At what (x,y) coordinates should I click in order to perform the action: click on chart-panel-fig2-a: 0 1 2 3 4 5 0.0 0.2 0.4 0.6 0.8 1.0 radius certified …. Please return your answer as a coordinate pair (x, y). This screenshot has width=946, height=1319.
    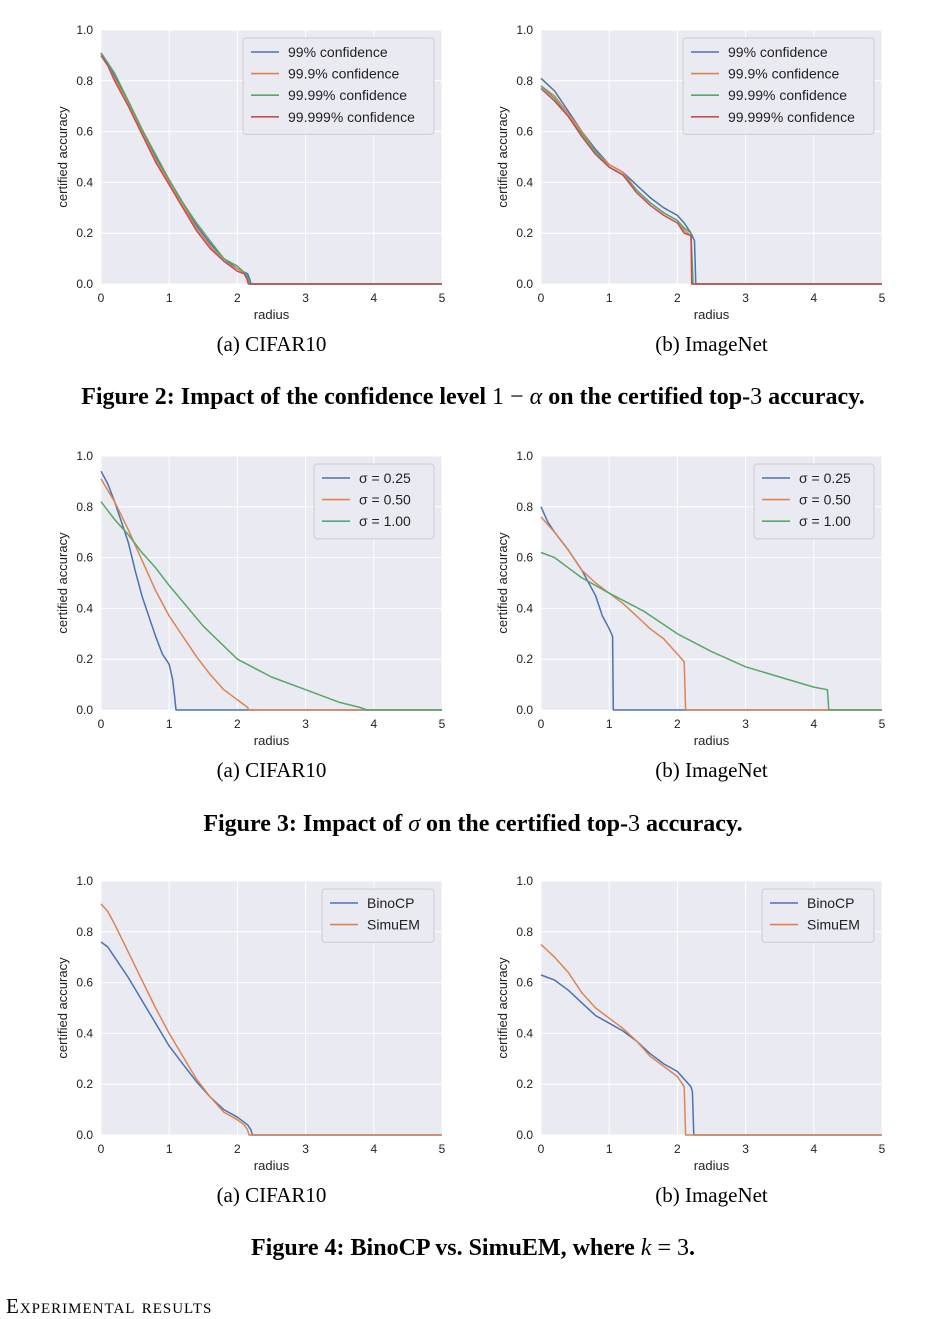
    Looking at the image, I should click on (250, 189).